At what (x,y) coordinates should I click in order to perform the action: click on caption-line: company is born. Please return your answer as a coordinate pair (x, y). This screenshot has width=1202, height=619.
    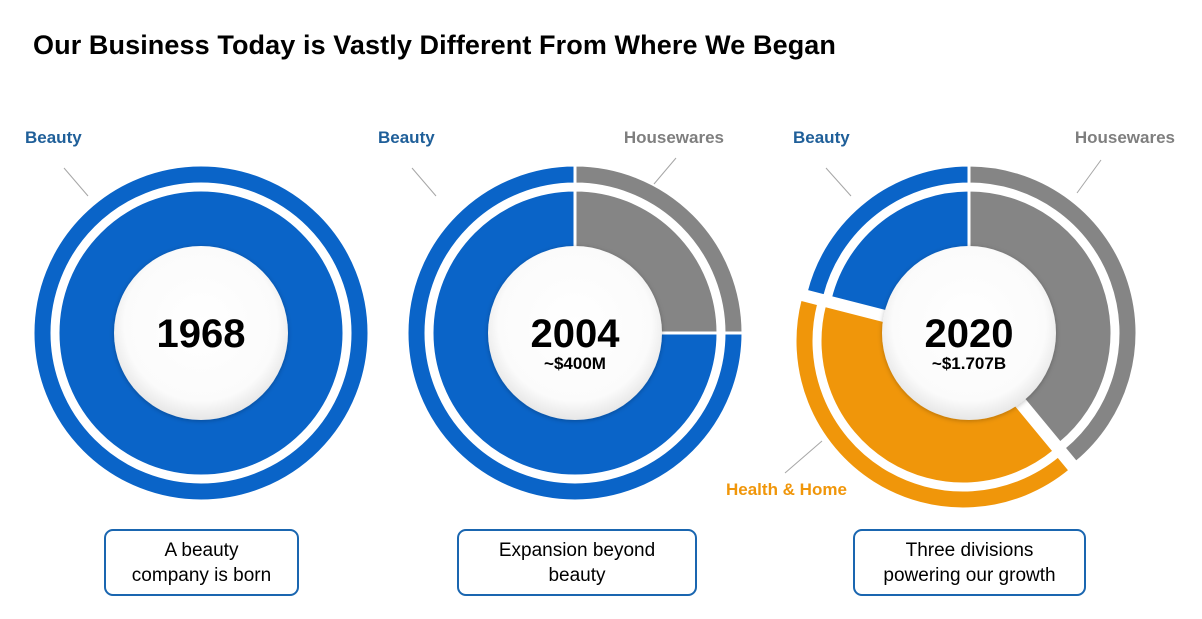
    Looking at the image, I should click on (201, 575).